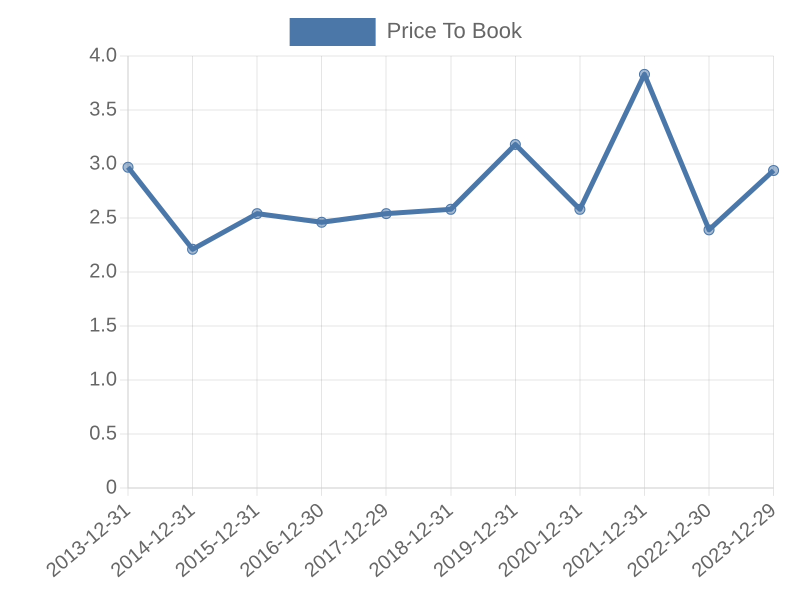 The width and height of the screenshot is (800, 600). Describe the element at coordinates (103, 433) in the screenshot. I see `y-tick-label: 0.5` at that location.